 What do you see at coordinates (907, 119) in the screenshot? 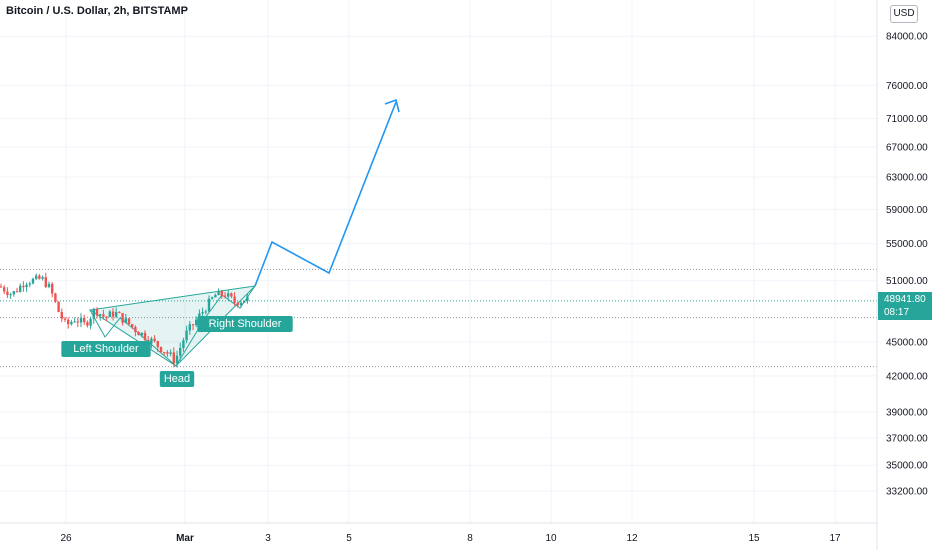
I see `y-tick-label: 71000.00` at bounding box center [907, 119].